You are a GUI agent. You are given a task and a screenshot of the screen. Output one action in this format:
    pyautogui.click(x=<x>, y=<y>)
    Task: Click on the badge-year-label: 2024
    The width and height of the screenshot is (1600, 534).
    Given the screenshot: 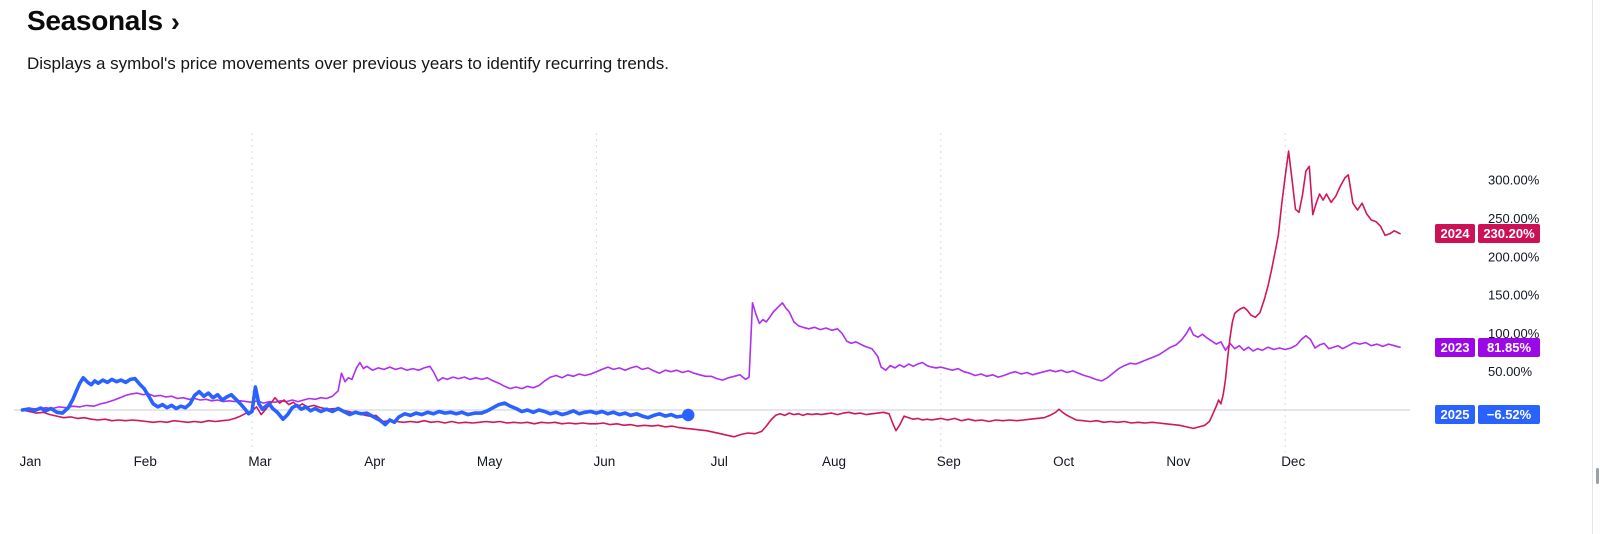 What is the action you would take?
    pyautogui.click(x=1455, y=234)
    